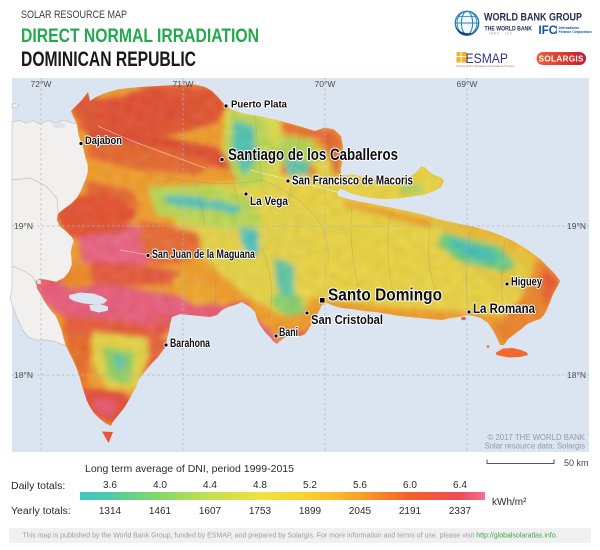  What do you see at coordinates (269, 201) in the screenshot?
I see `svg-text: La Vega` at bounding box center [269, 201].